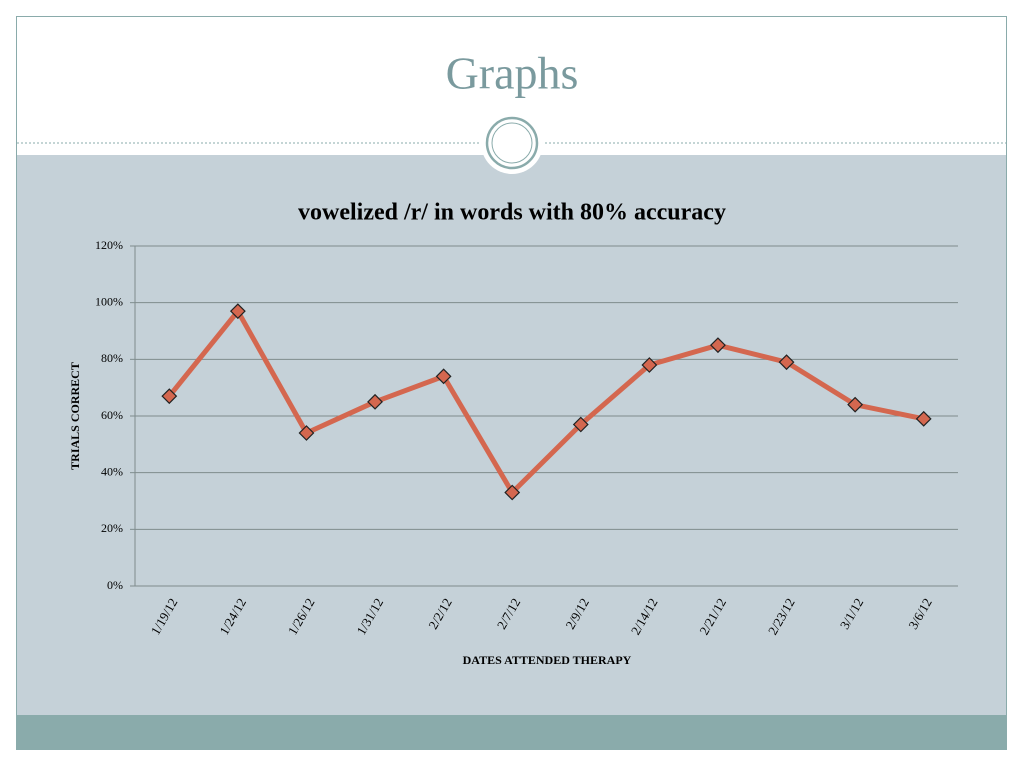 This screenshot has width=1024, height=773. Describe the element at coordinates (511, 732) in the screenshot. I see `footer-bar` at that location.